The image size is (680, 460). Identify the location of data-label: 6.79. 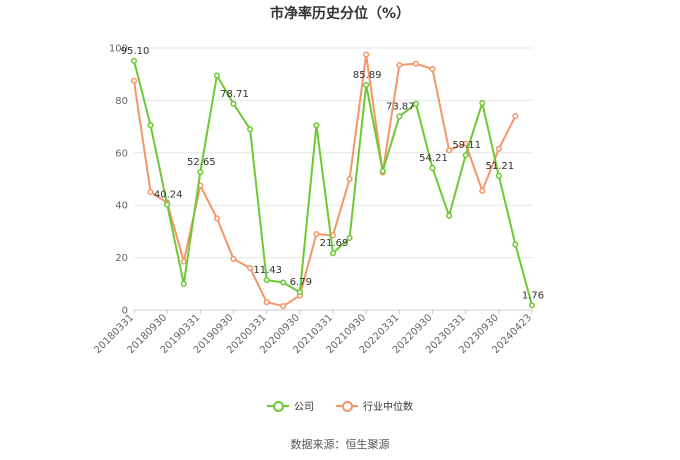
(301, 282).